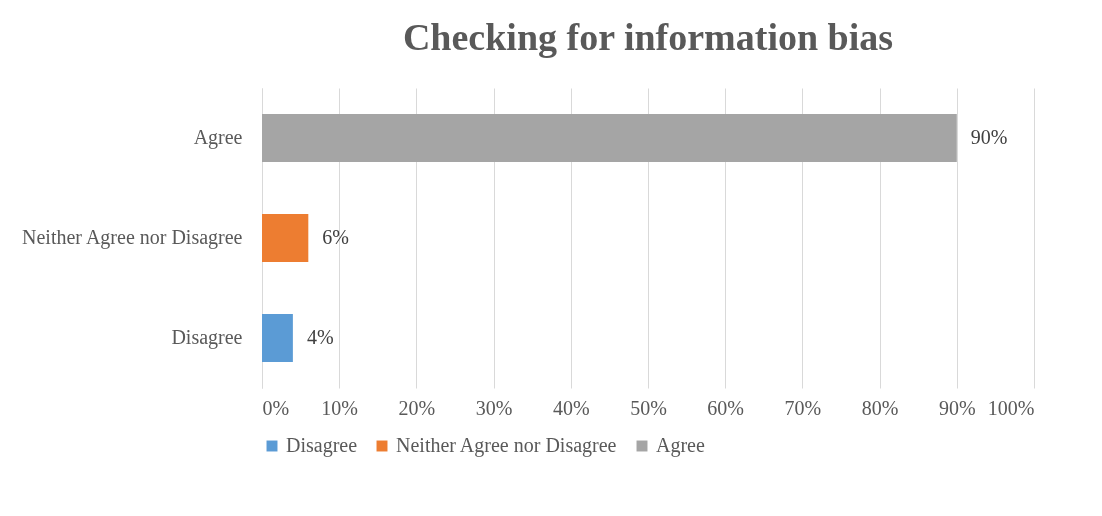  Describe the element at coordinates (571, 407) in the screenshot. I see `x-tick-label: 40%` at that location.